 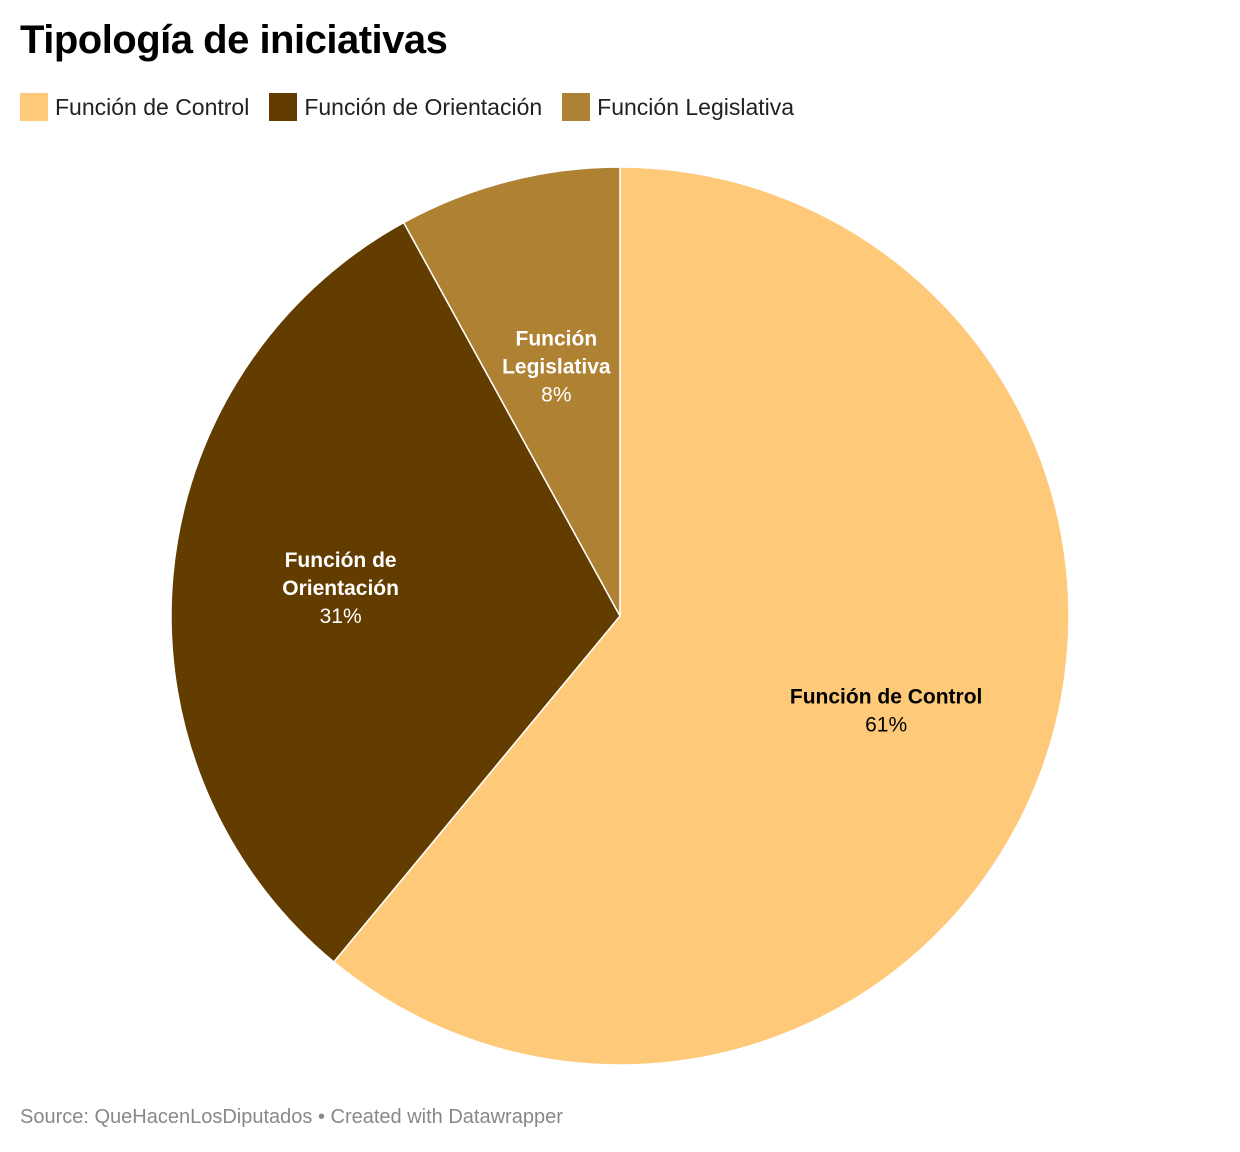 I want to click on pie-slice-legislativa, so click(x=511, y=391).